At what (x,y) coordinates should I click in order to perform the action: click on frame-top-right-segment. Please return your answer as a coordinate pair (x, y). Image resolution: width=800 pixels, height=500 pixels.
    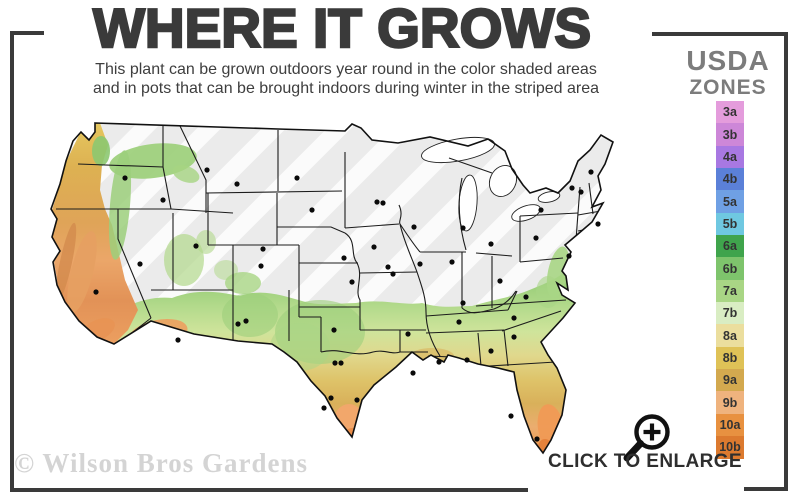
    Looking at the image, I should click on (720, 34).